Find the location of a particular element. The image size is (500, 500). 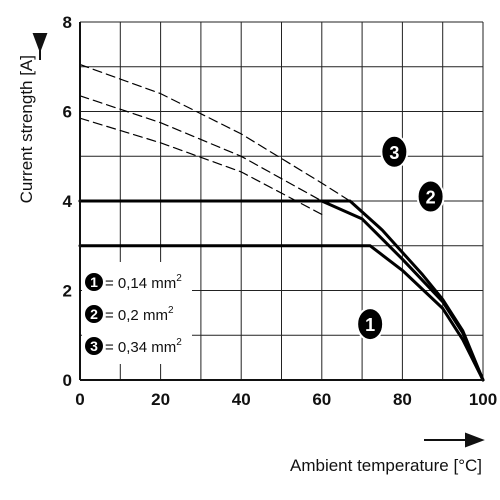

legend-marker-number: 1 is located at coordinates (94, 282).